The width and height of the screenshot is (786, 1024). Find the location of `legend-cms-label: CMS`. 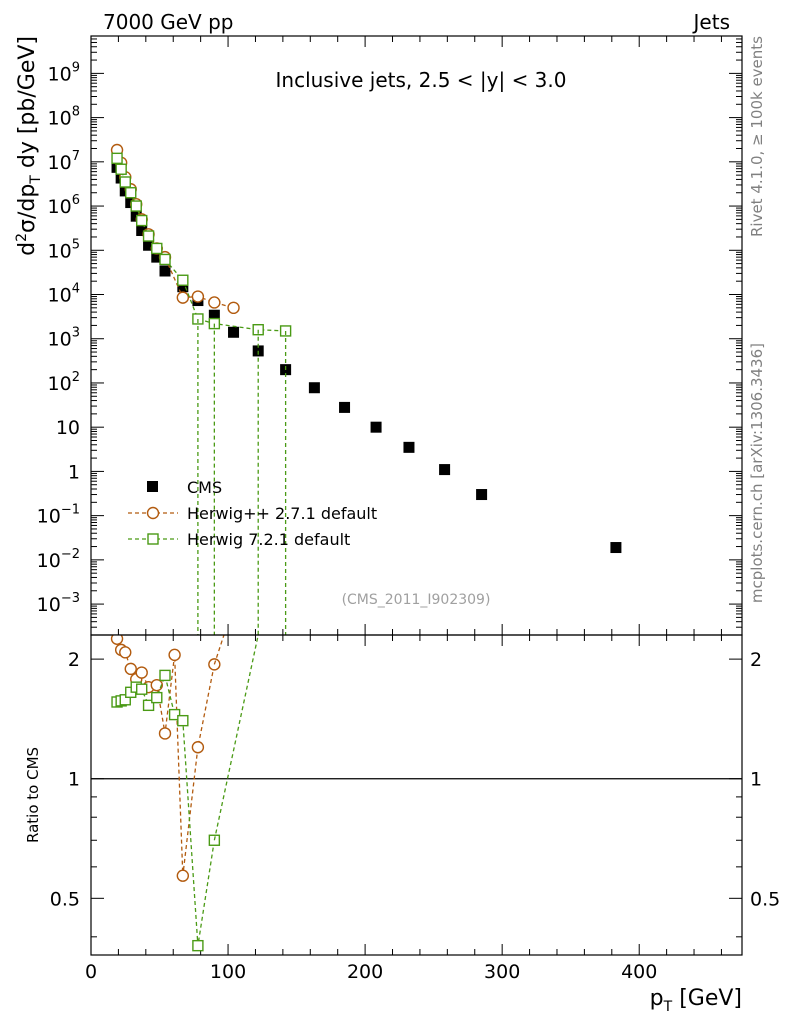

legend-cms-label: CMS is located at coordinates (204, 487).